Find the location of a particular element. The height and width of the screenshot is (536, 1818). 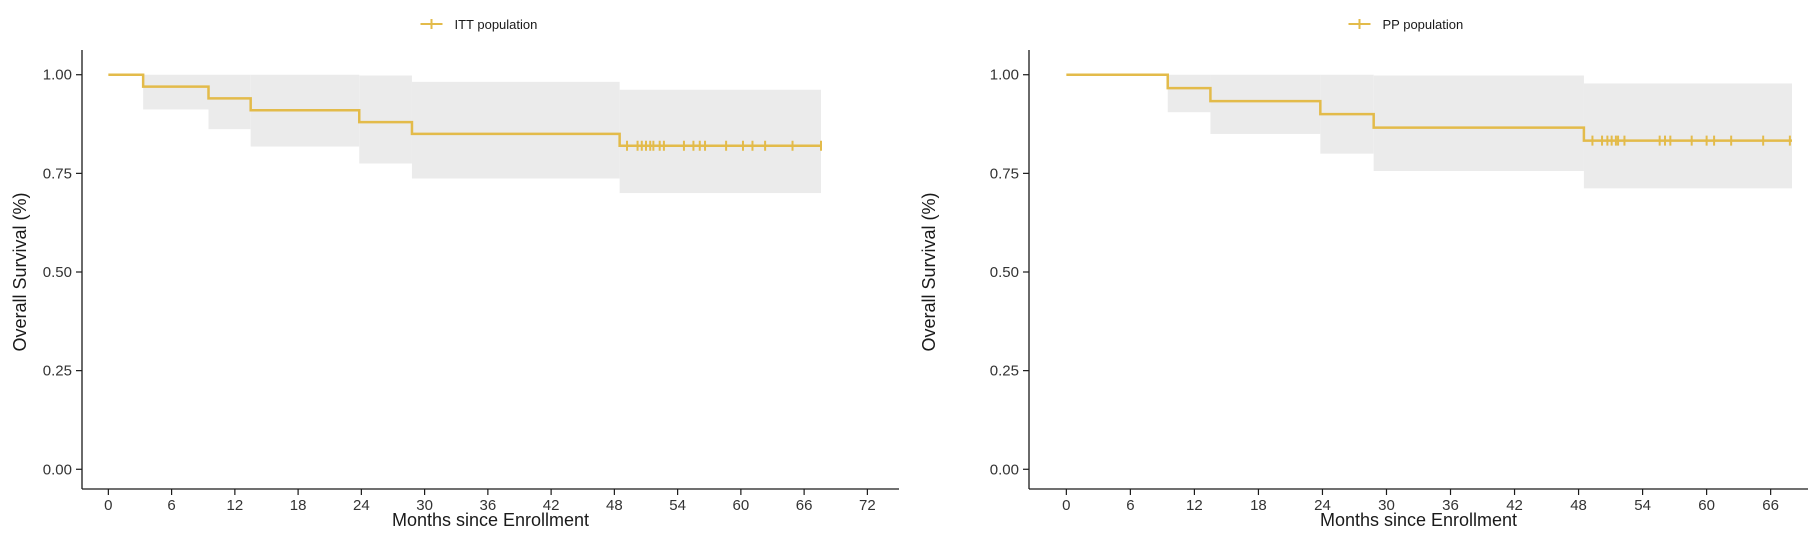

legend-label: PP population is located at coordinates (1423, 24).